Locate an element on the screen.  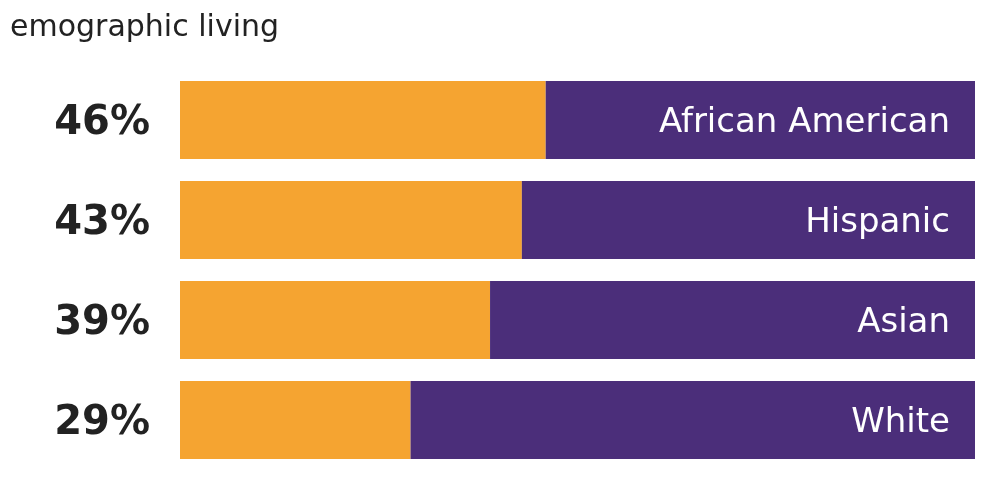
data-label: 43% is located at coordinates (102, 220).